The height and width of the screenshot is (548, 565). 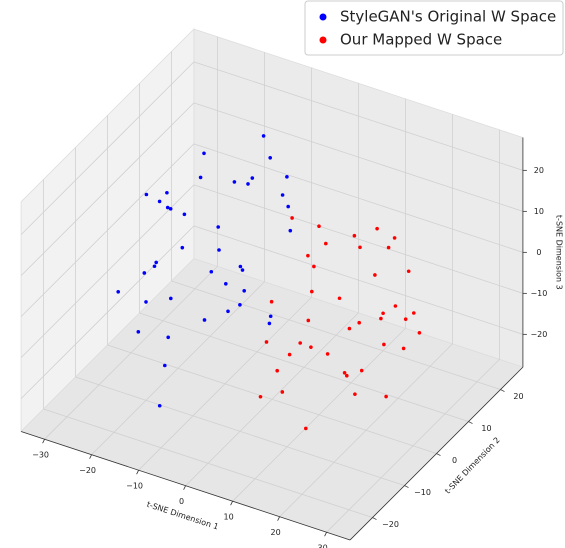 I want to click on legend-marker, so click(x=323, y=17).